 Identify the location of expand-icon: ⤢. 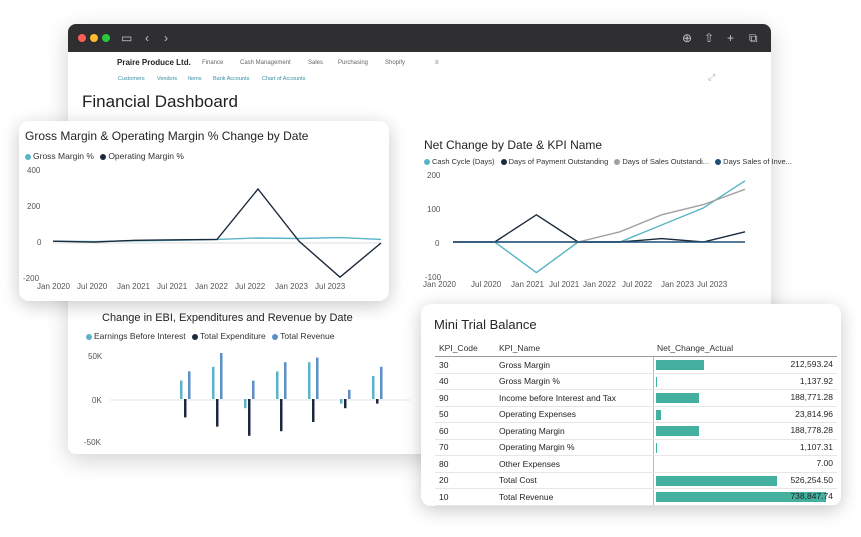
(712, 77).